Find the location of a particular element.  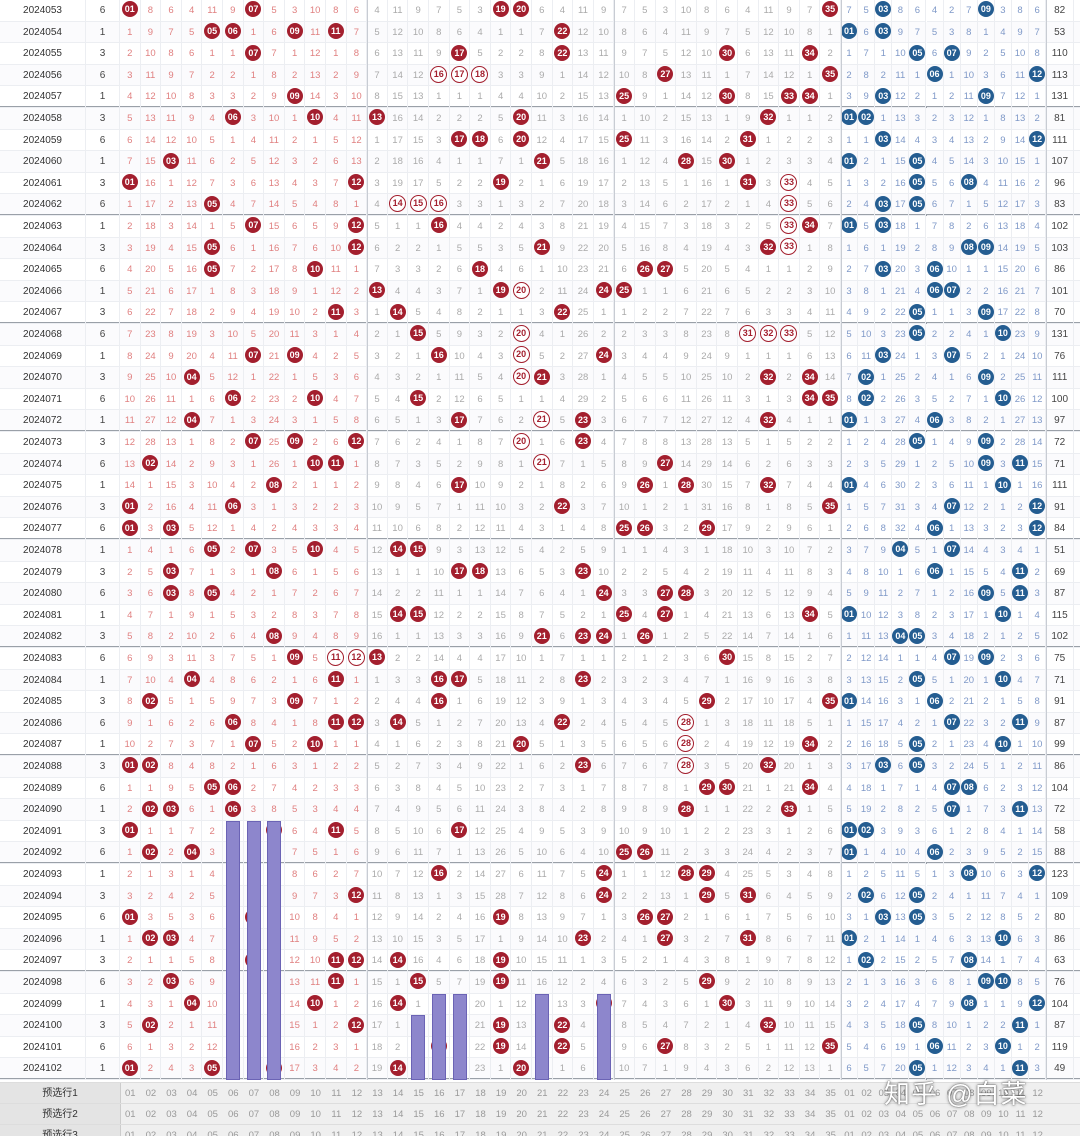

draw-digit: 6 is located at coordinates (103, 1047).